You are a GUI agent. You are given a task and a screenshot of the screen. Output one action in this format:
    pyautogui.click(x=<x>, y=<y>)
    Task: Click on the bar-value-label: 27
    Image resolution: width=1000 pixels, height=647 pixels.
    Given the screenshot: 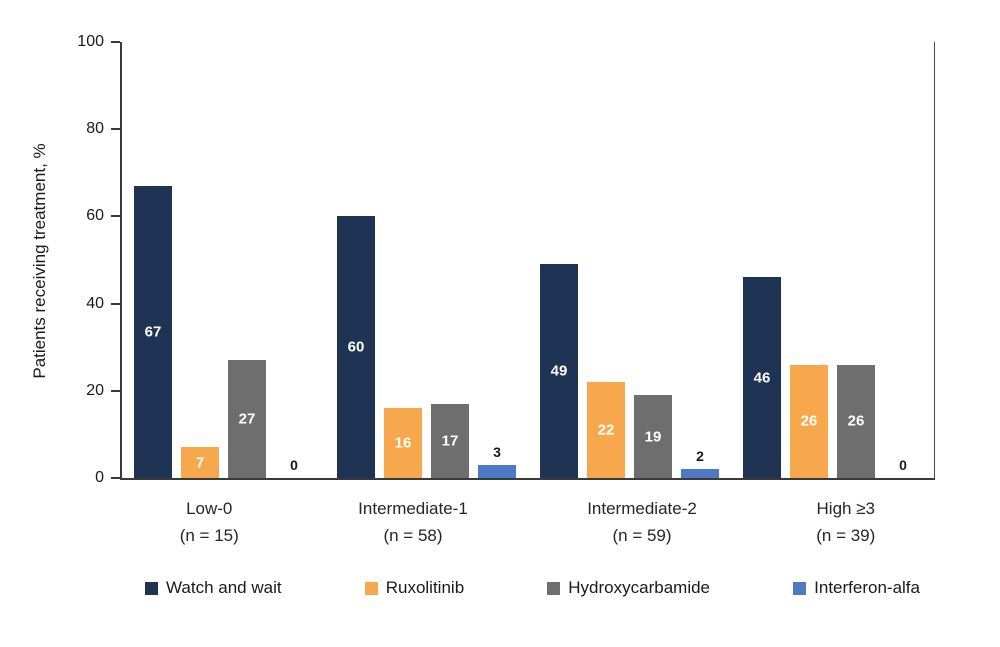 What is the action you would take?
    pyautogui.click(x=247, y=419)
    